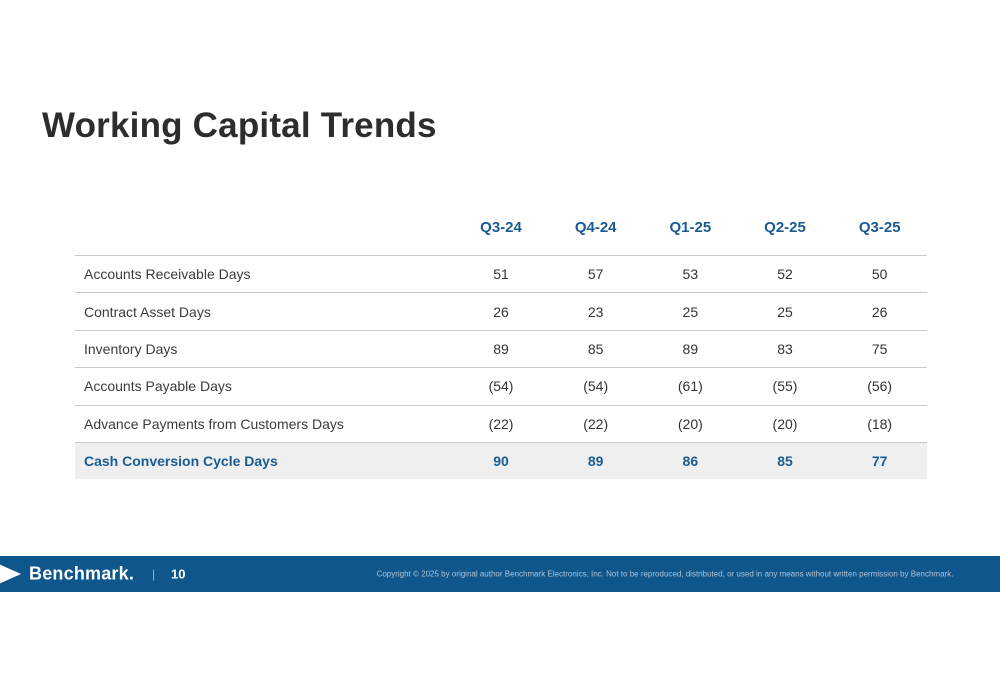 The image size is (1000, 685). I want to click on table-cell: (55), so click(785, 386).